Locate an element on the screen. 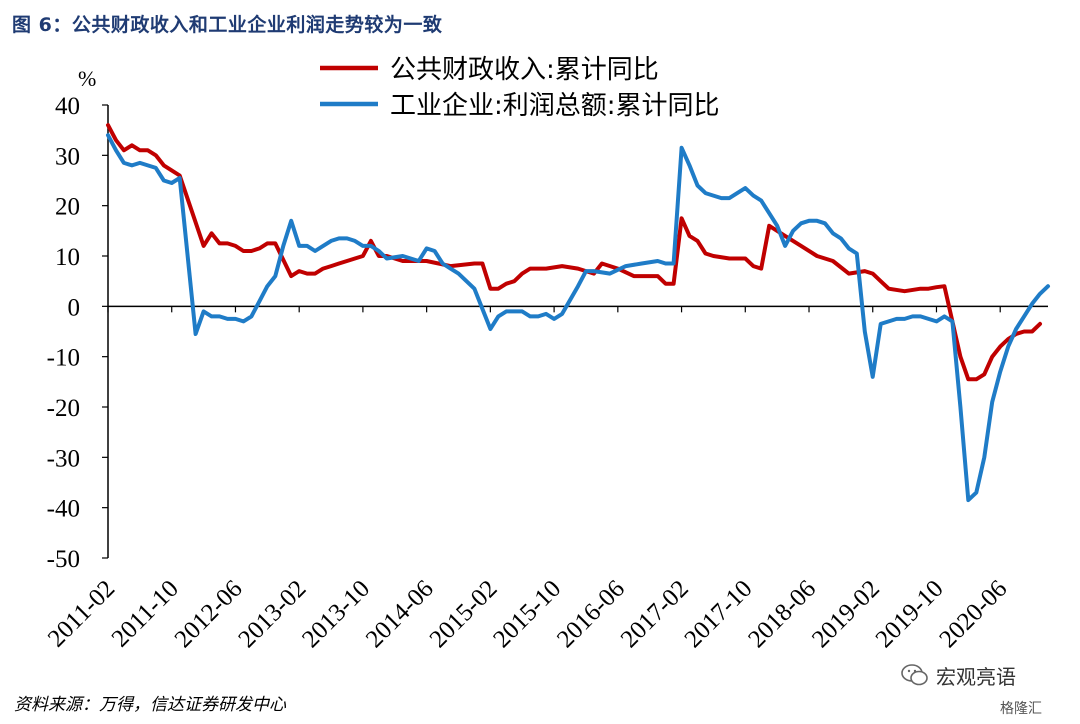  y-tick-label: 40 is located at coordinates (67, 106).